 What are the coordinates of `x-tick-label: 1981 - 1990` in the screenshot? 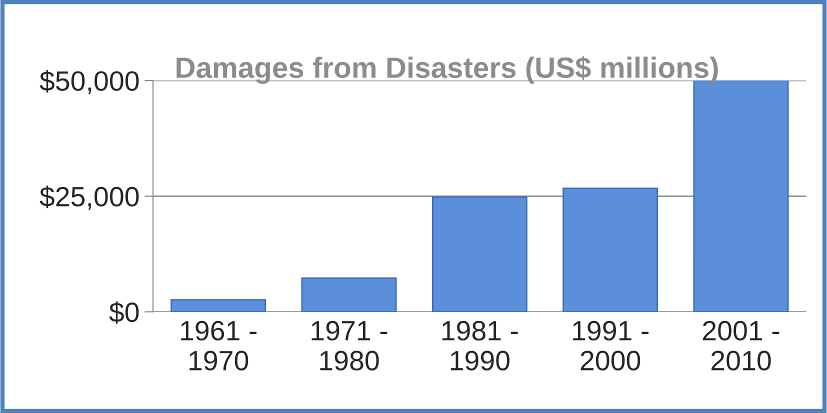 It's located at (480, 345).